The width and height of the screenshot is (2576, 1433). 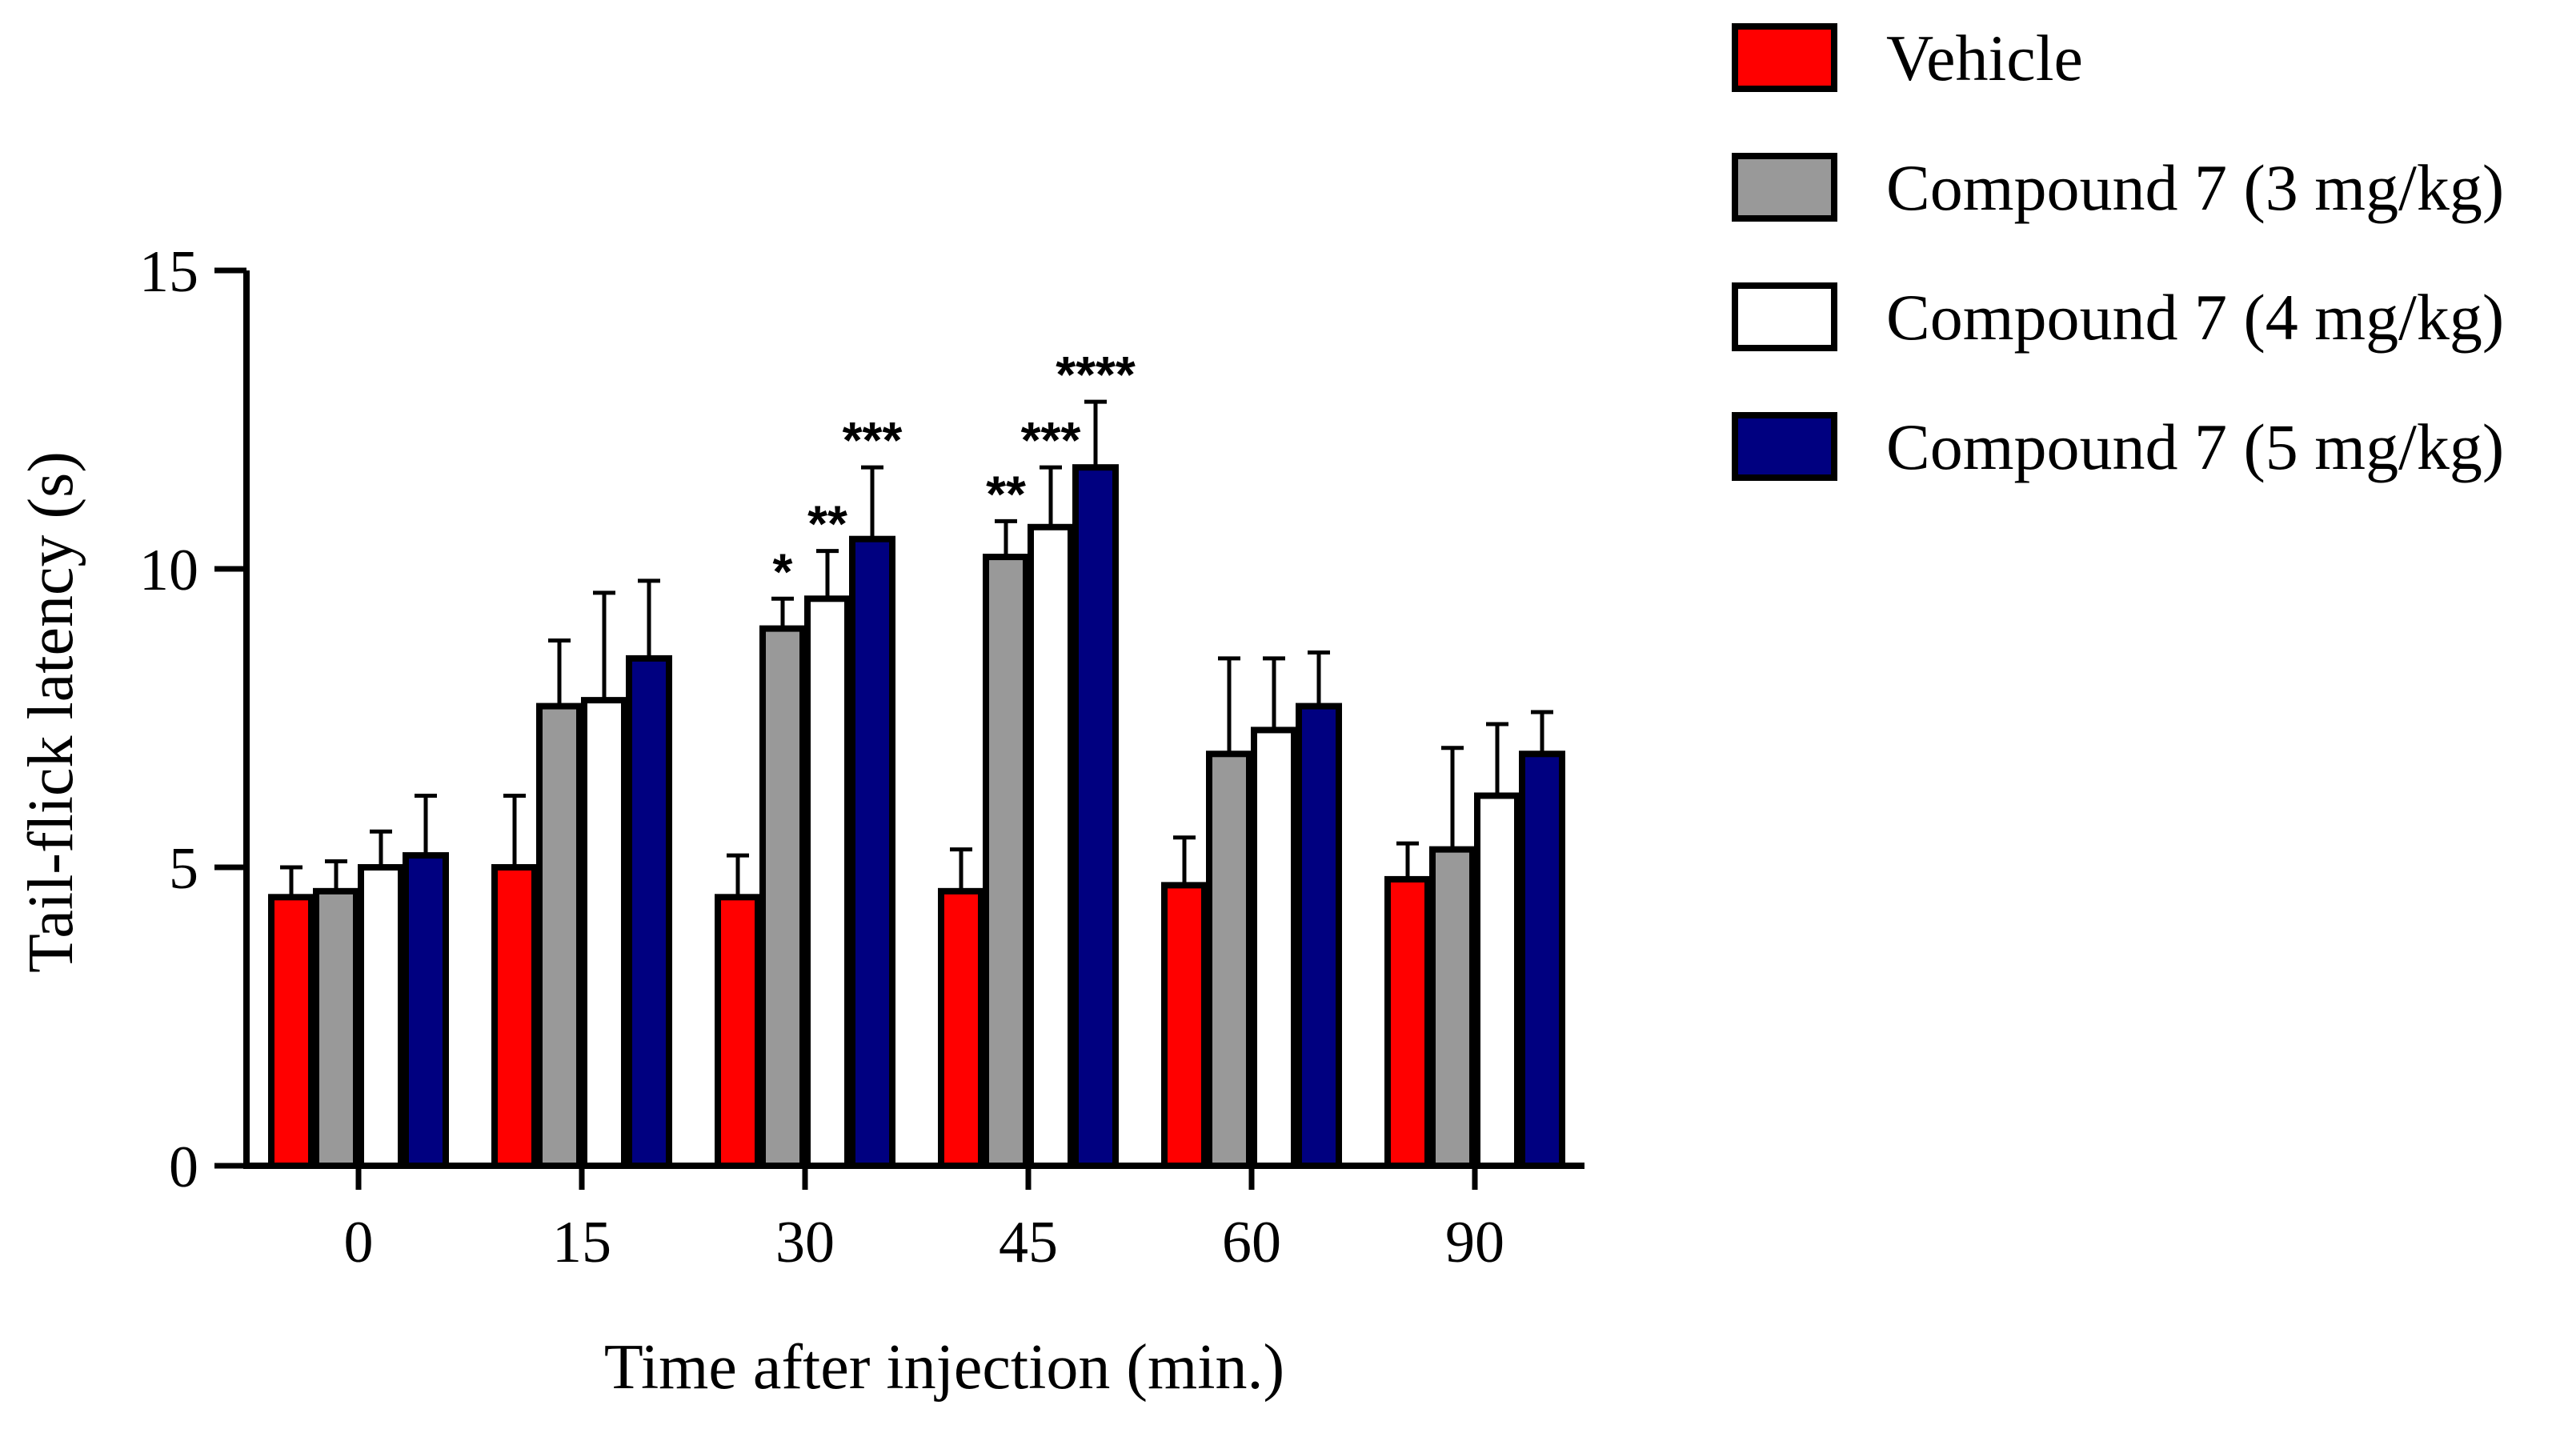 What do you see at coordinates (183, 869) in the screenshot?
I see `y-tick-label: 5` at bounding box center [183, 869].